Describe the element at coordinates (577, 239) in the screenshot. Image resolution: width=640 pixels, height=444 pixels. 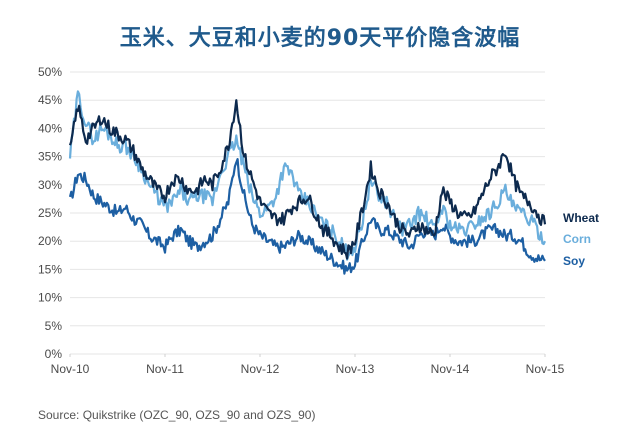
I see `legend-corn: Corn` at that location.